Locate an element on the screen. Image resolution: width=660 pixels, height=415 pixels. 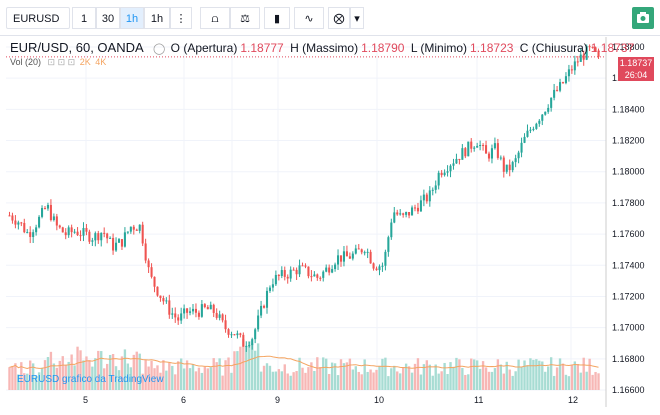
x-tick-label: 6 is located at coordinates (183, 400).